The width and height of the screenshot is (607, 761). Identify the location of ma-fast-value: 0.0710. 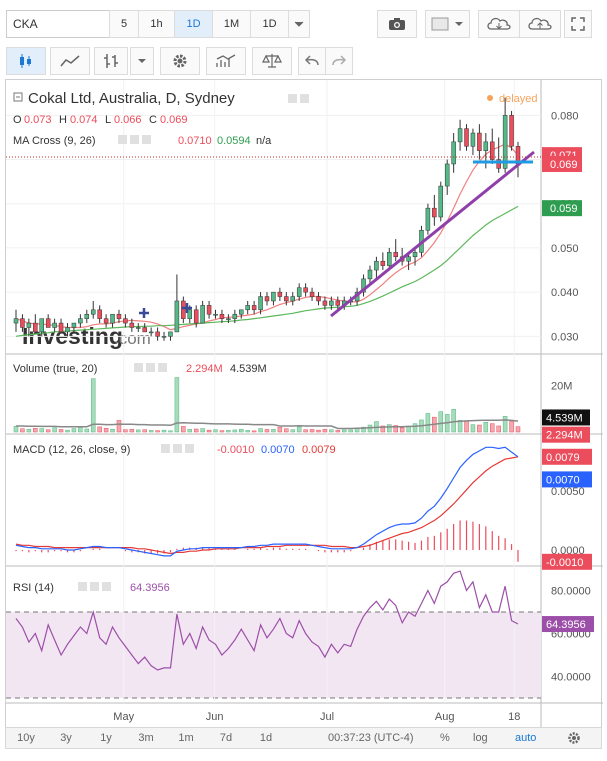
(195, 141).